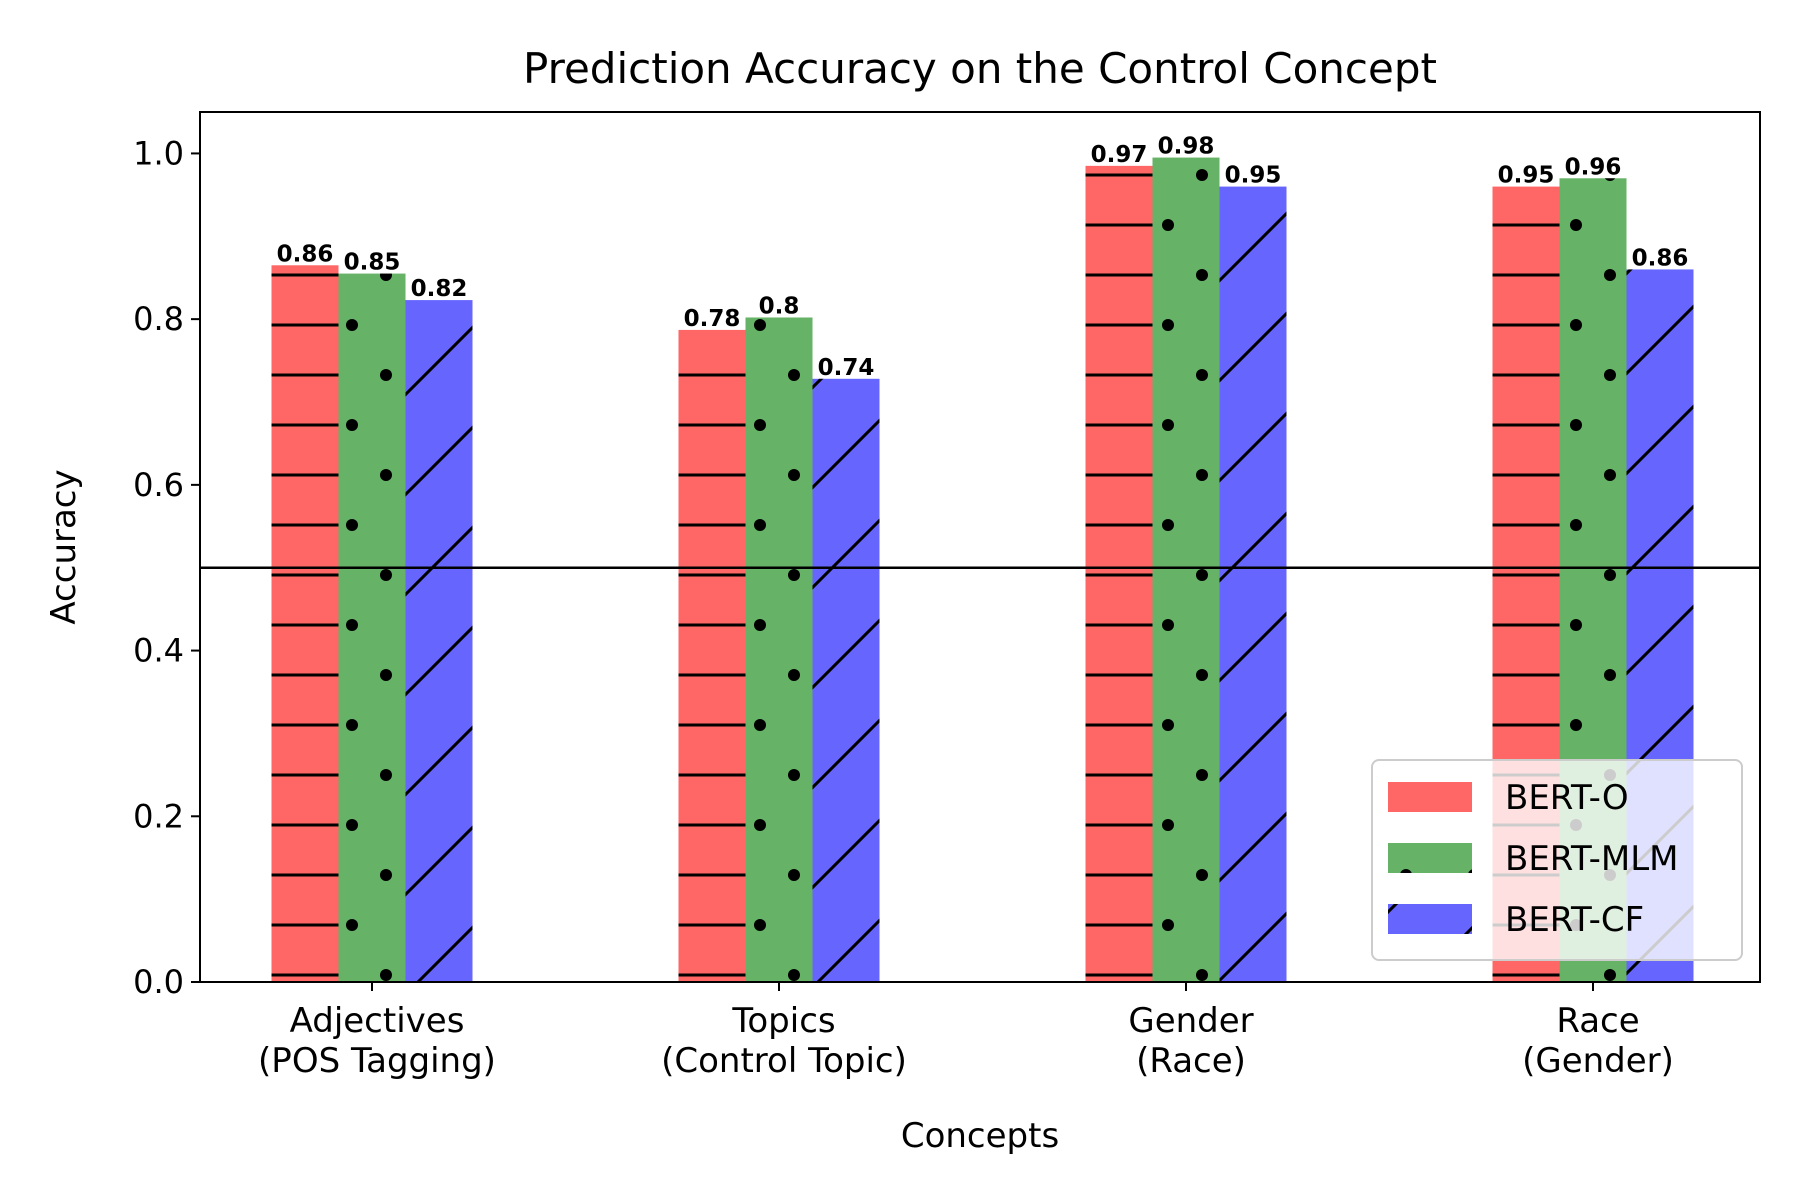 The image size is (1800, 1200). I want to click on x-tick-label: Race, so click(1597, 1021).